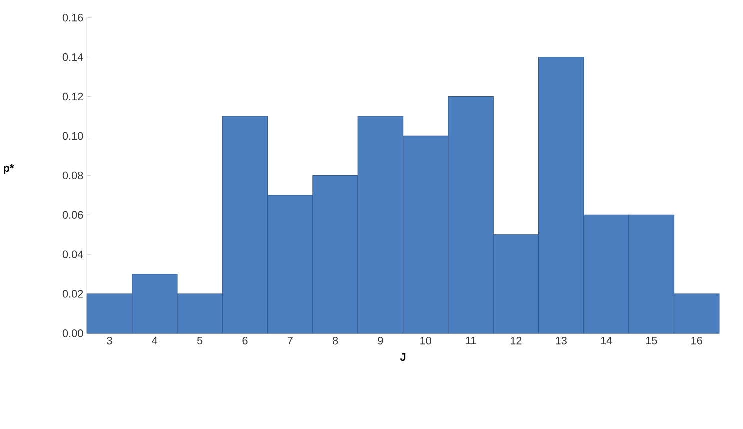 Image resolution: width=743 pixels, height=429 pixels. Describe the element at coordinates (335, 341) in the screenshot. I see `x-tick-label: 8` at that location.